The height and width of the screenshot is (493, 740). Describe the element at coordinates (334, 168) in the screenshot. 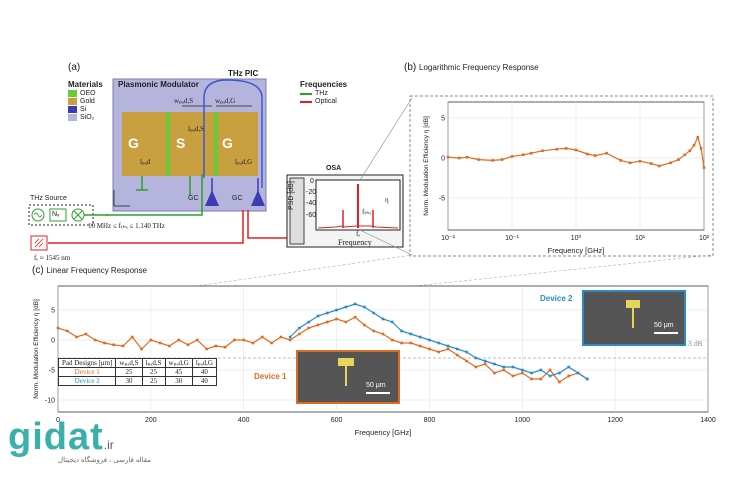

I see `osa-title: OSA` at that location.